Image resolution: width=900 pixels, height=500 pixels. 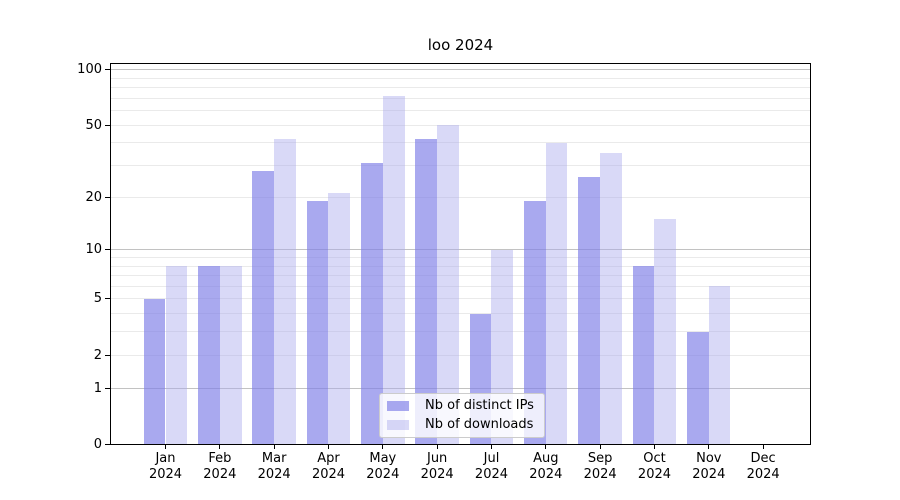 I want to click on legend-label-distinct-ips: Nb of distinct IPs, so click(x=479, y=406).